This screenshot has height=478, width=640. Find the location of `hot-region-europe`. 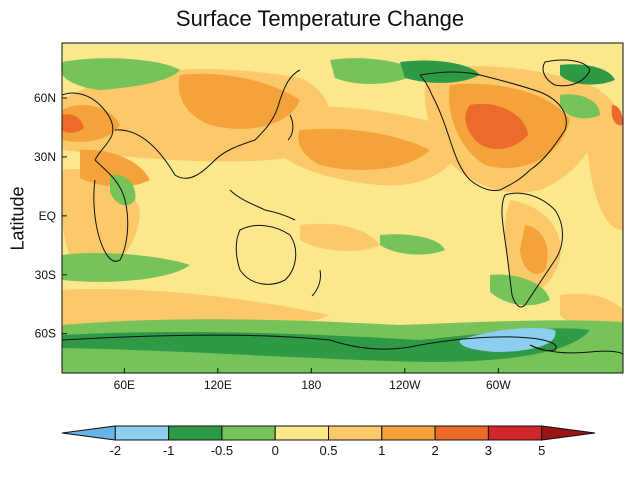

hot-region-europe is located at coordinates (91, 123).